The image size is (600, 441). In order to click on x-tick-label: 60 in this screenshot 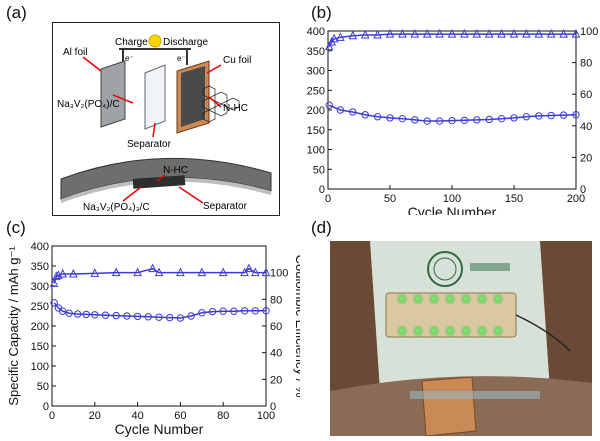, I will do `click(180, 416)`.